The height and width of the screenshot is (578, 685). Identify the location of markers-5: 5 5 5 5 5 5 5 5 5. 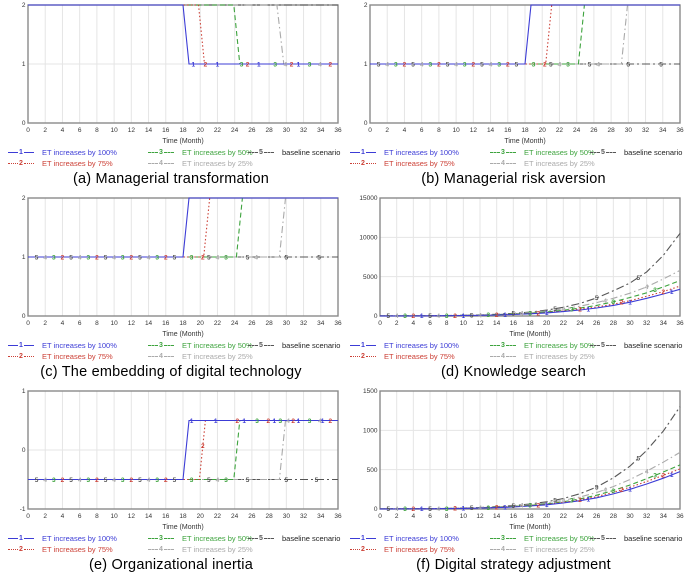
(520, 64).